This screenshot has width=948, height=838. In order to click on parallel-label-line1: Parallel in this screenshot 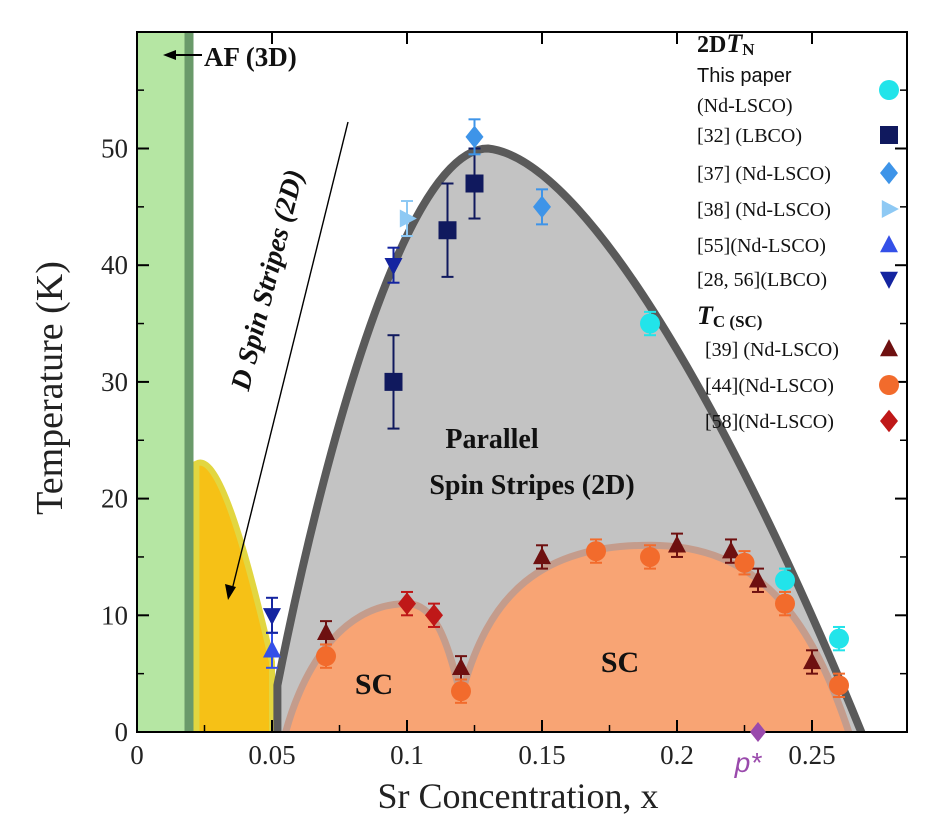, I will do `click(492, 439)`.